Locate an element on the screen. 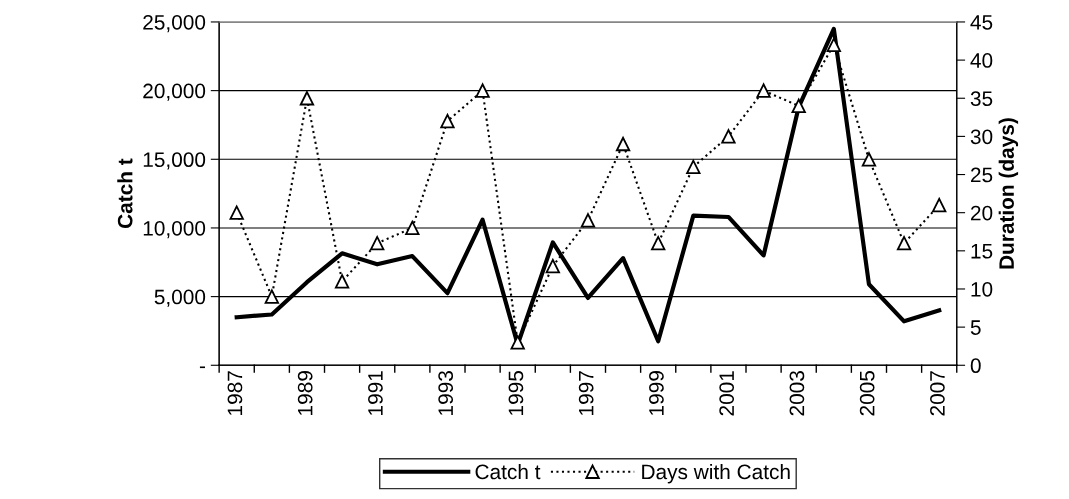 This screenshot has width=1069, height=499. legend-label: Catch t is located at coordinates (508, 471).